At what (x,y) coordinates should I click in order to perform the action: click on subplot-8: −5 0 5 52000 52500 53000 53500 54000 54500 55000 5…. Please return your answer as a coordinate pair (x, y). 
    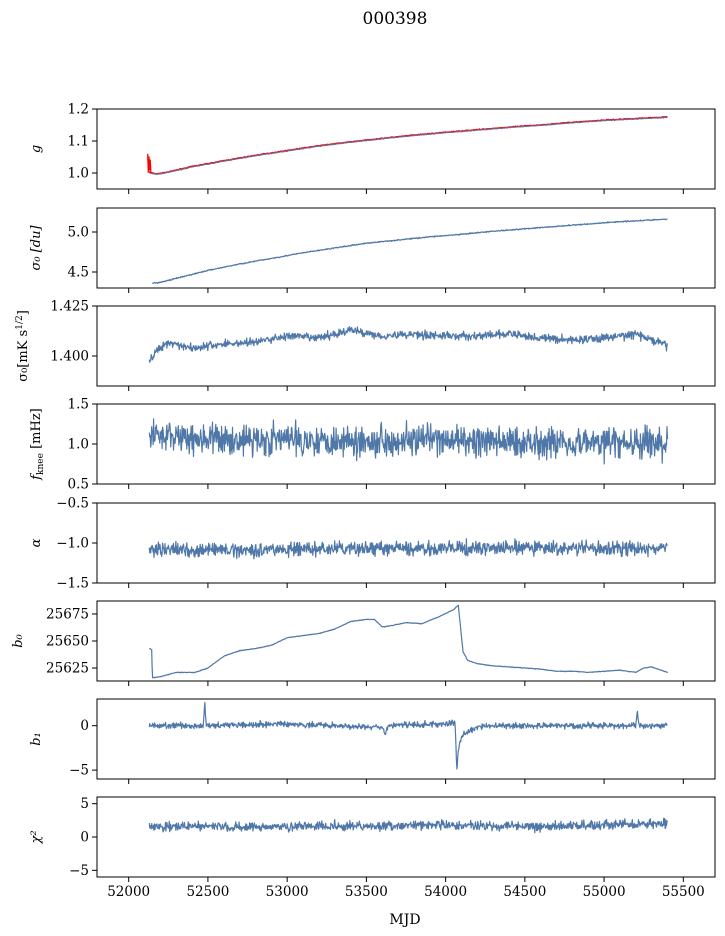
    Looking at the image, I should click on (372, 848).